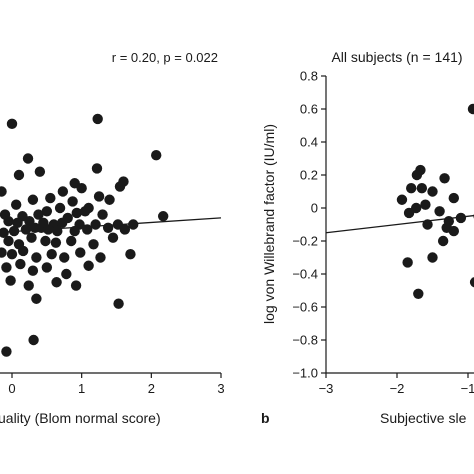 This screenshot has height=474, width=474. What do you see at coordinates (309, 109) in the screenshot?
I see `y-tick-label: 0.6` at bounding box center [309, 109].